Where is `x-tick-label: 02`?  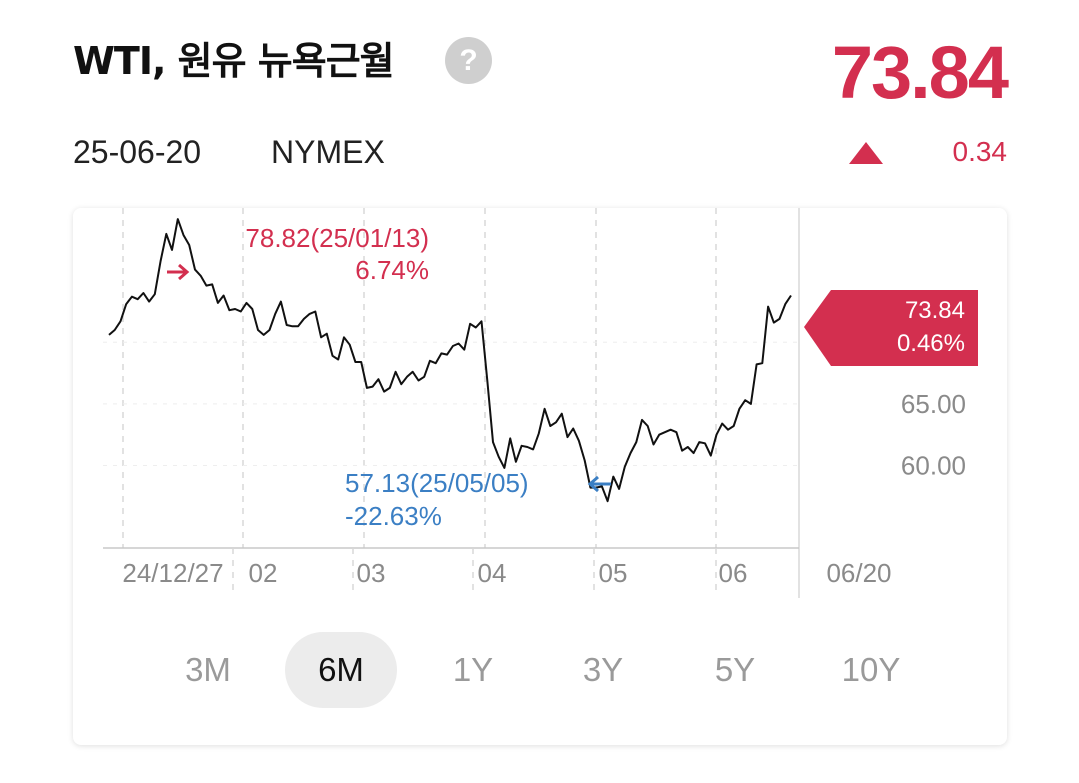 x-tick-label: 02 is located at coordinates (263, 573).